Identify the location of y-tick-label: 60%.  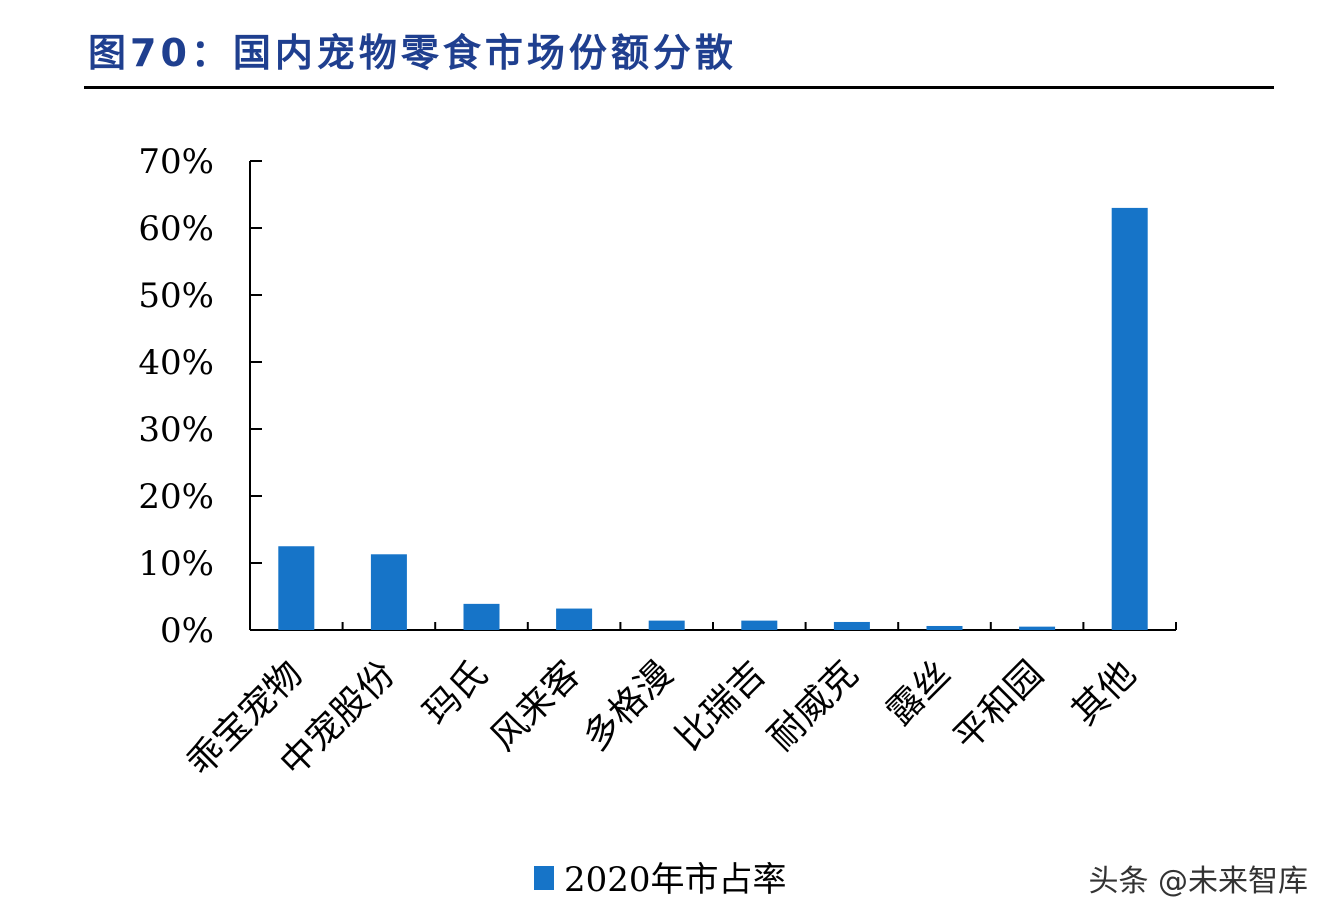
(176, 229).